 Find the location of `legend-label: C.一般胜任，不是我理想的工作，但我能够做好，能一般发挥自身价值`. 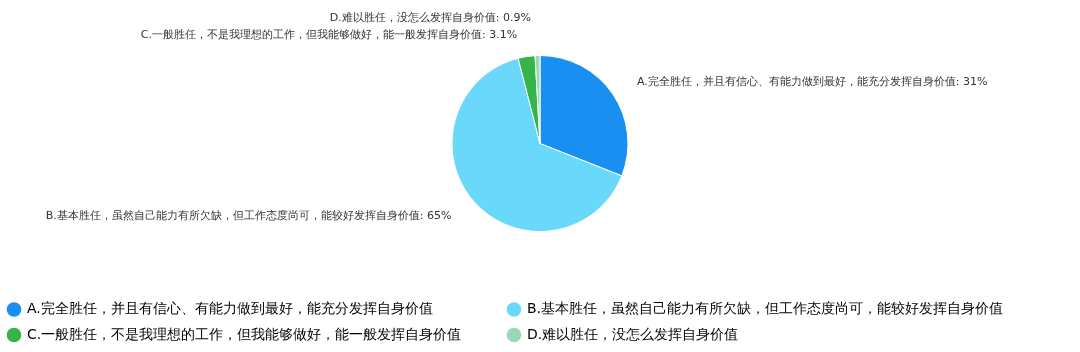

legend-label: C.一般胜任，不是我理想的工作，但我能够做好，能一般发挥自身价值 is located at coordinates (244, 334).